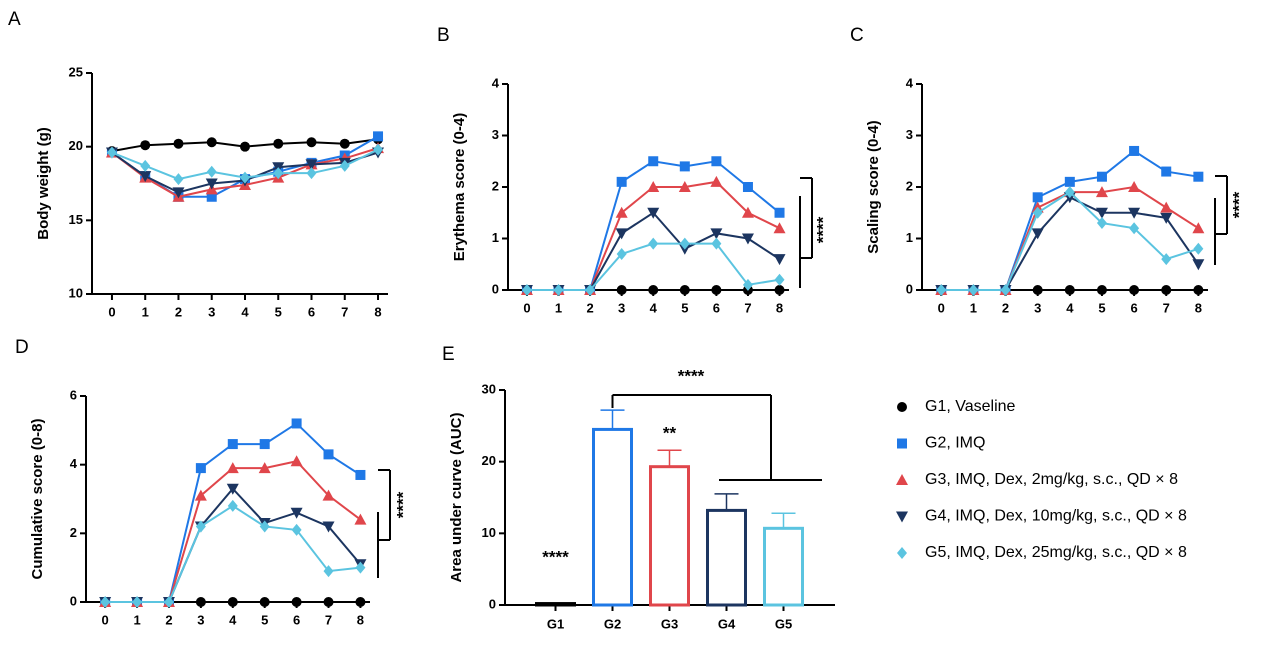 This screenshot has height=647, width=1273. What do you see at coordinates (1056, 552) in the screenshot?
I see `legend-label: G5, IMQ, Dex, 25mg/kg, s.c., QD × 8` at bounding box center [1056, 552].